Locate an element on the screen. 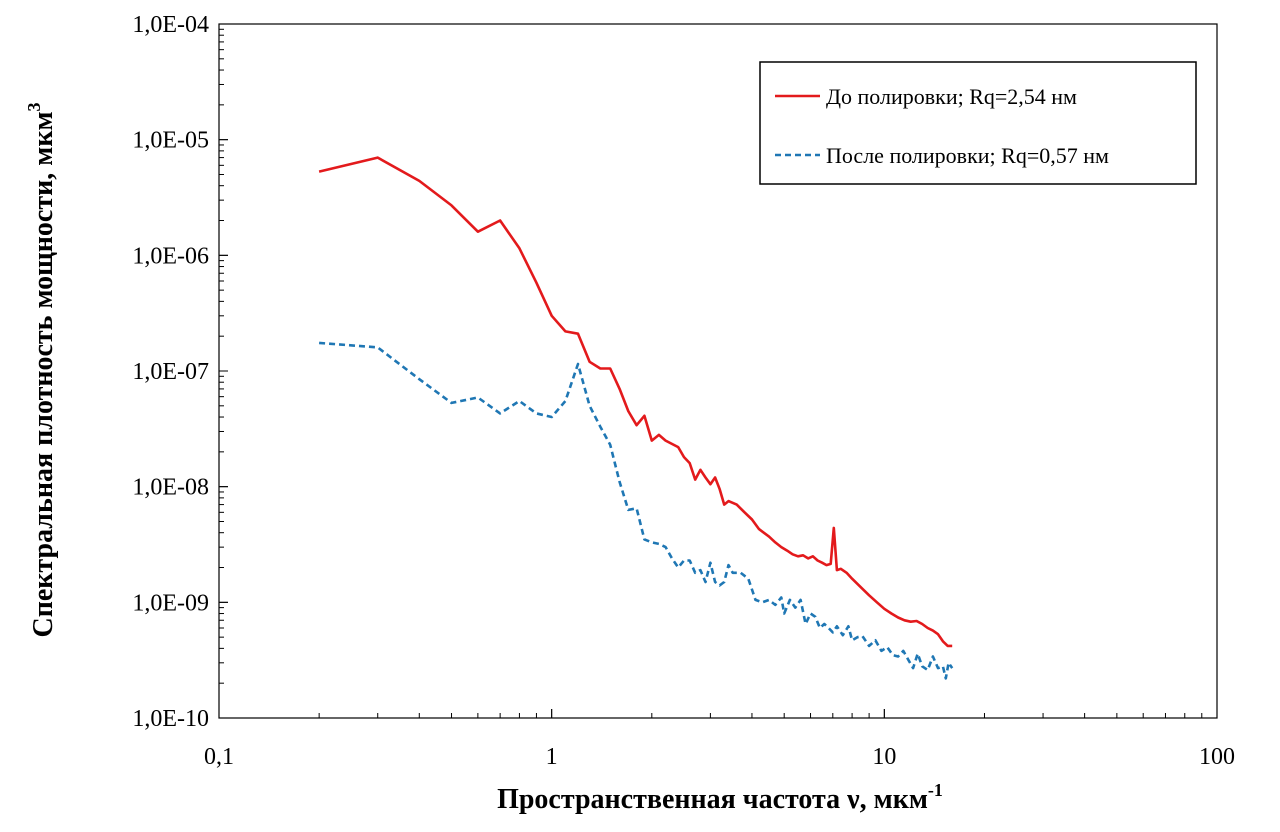 This screenshot has height=832, width=1280. x-tick-label: 0,1 is located at coordinates (219, 757).